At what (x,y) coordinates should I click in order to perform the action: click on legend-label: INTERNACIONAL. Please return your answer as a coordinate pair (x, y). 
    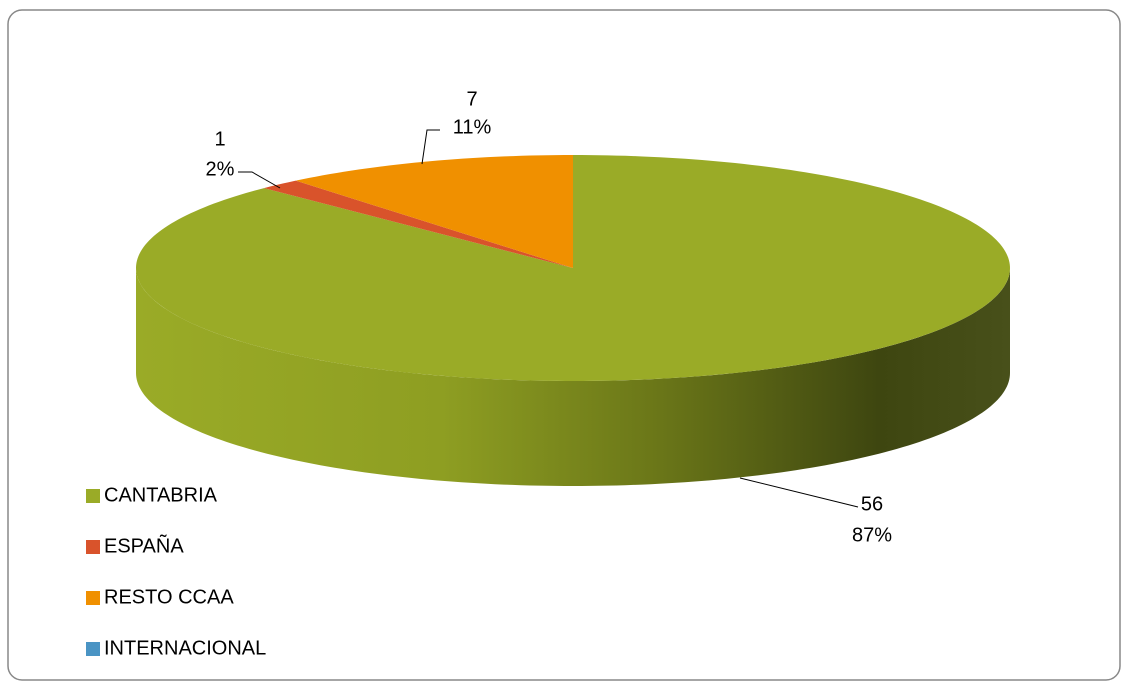
    Looking at the image, I should click on (185, 648).